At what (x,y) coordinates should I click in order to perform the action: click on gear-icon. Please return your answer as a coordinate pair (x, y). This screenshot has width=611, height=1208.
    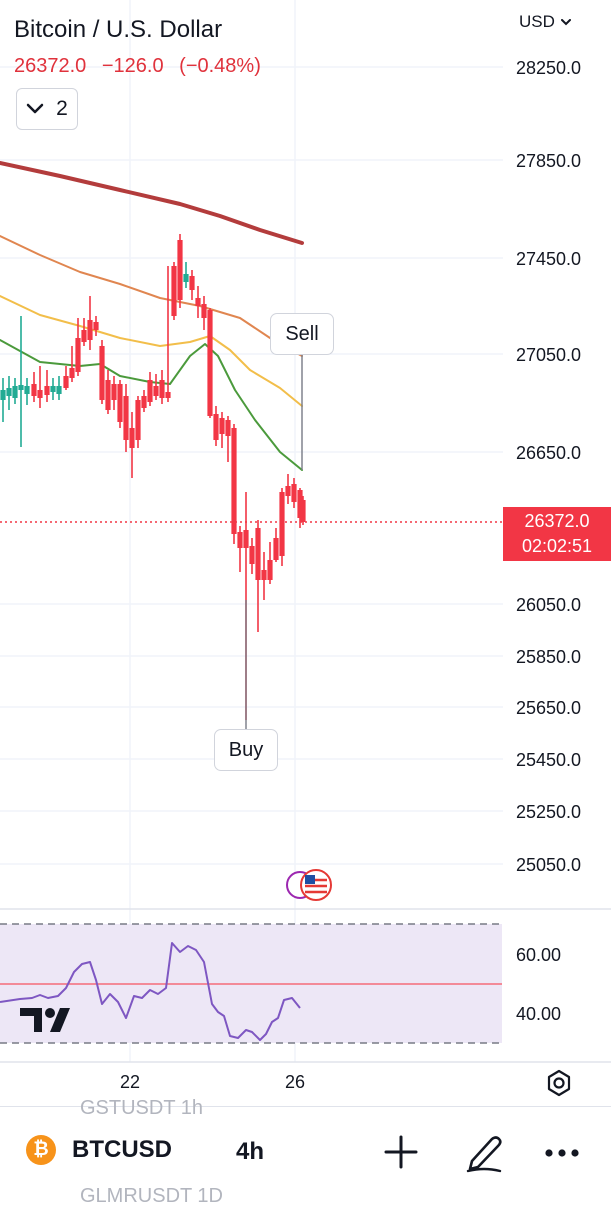
    Looking at the image, I should click on (559, 1083).